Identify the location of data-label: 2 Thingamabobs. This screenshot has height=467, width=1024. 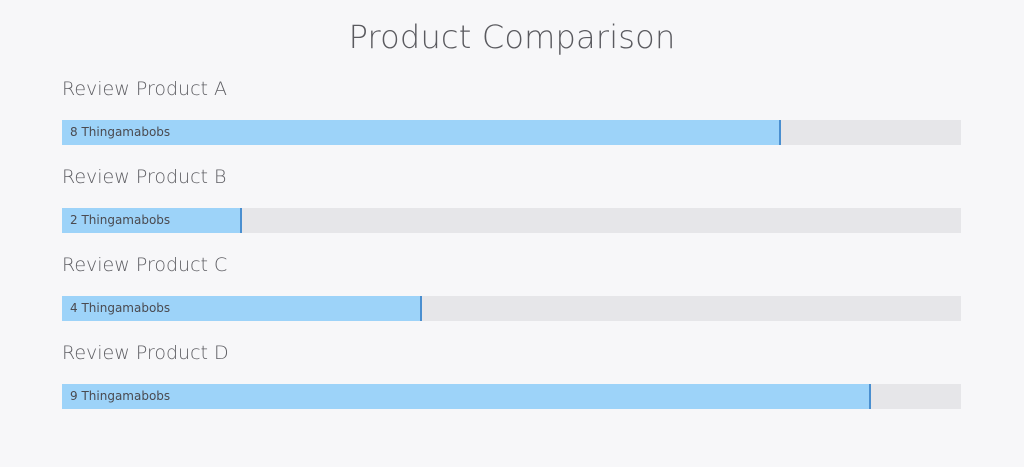
(120, 220).